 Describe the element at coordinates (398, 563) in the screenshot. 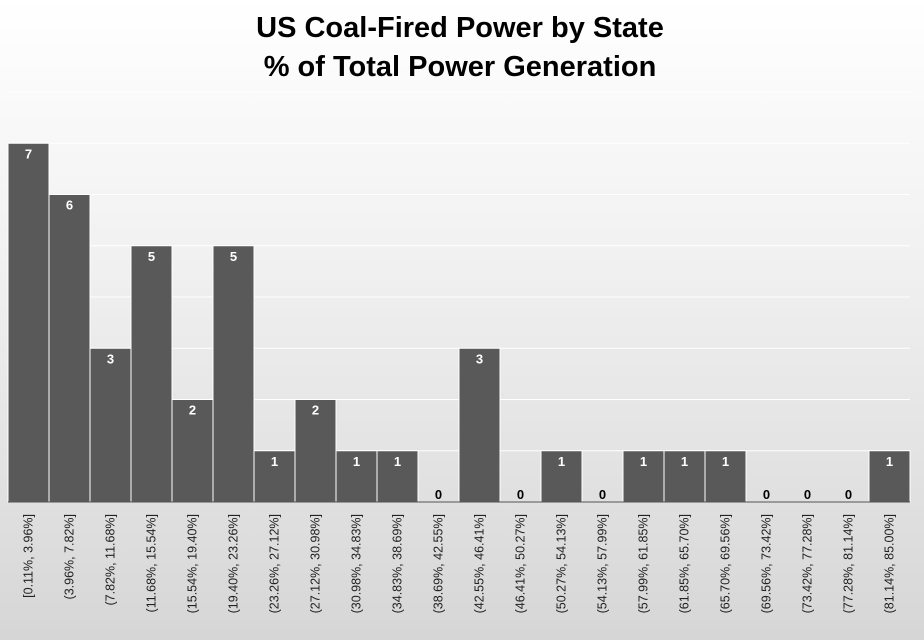

I see `x-tick-label: (34.83%, 38.69%]` at that location.